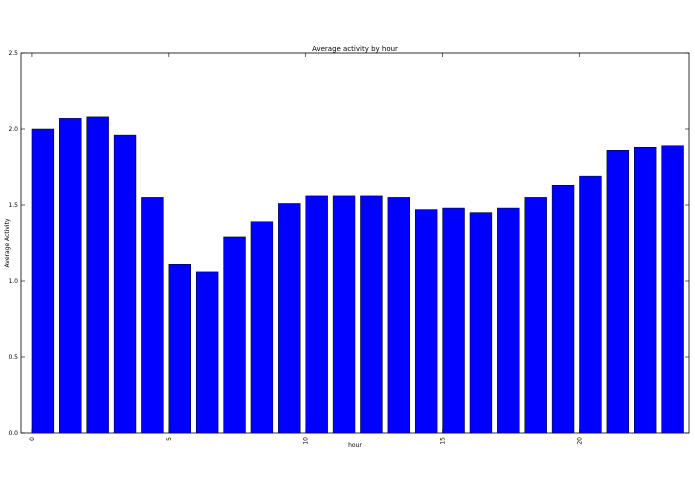 The image size is (695, 494). I want to click on y-tick-label: 2.5, so click(13, 53).